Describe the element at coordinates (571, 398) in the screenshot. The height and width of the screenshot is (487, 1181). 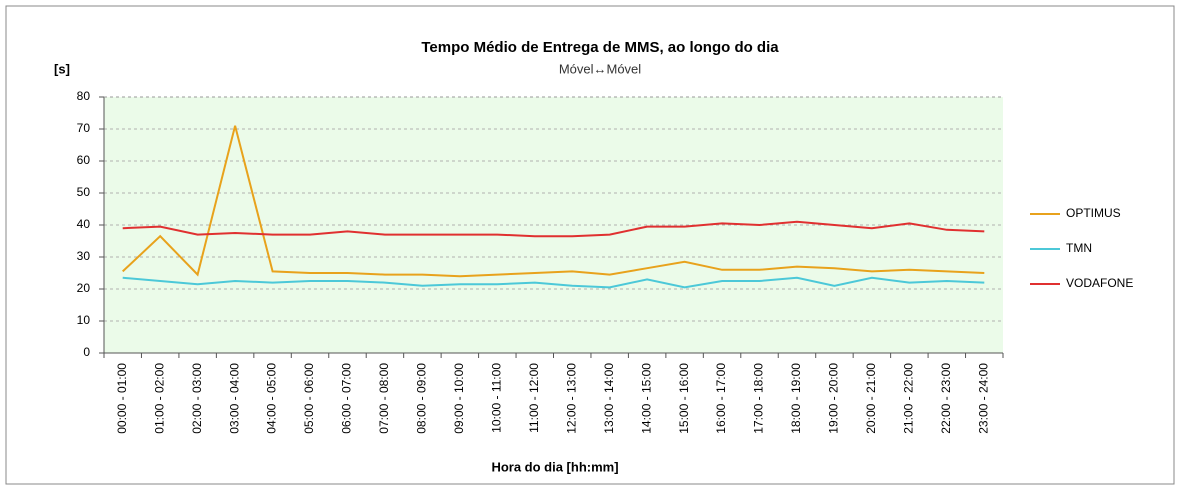
I see `x-tick-label: 12:00 - 13:00` at that location.